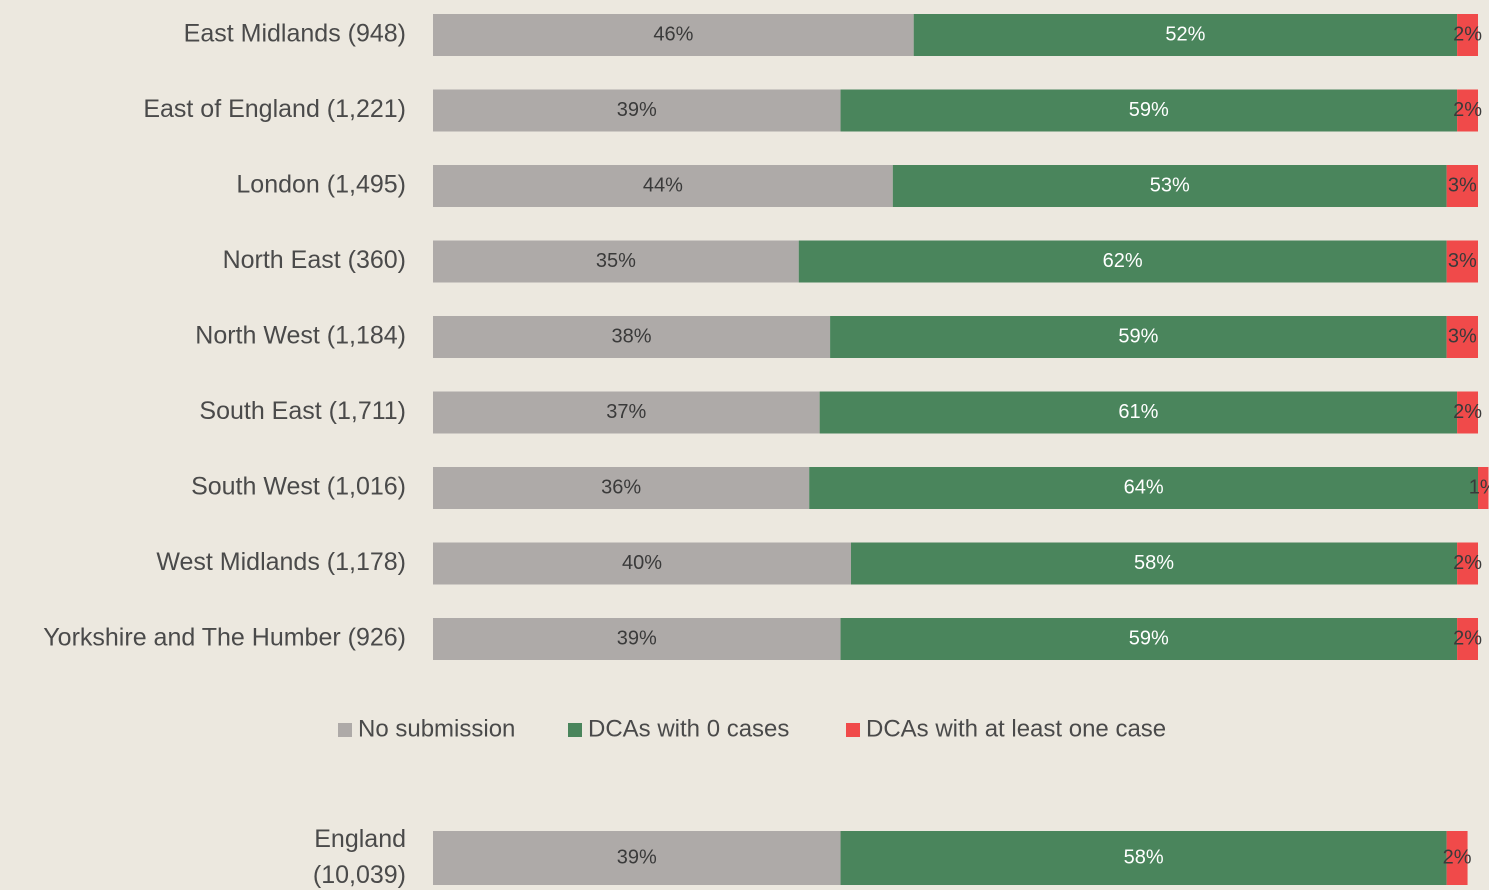 This screenshot has width=1489, height=890. Describe the element at coordinates (1479, 487) in the screenshot. I see `value-label: 1%` at that location.